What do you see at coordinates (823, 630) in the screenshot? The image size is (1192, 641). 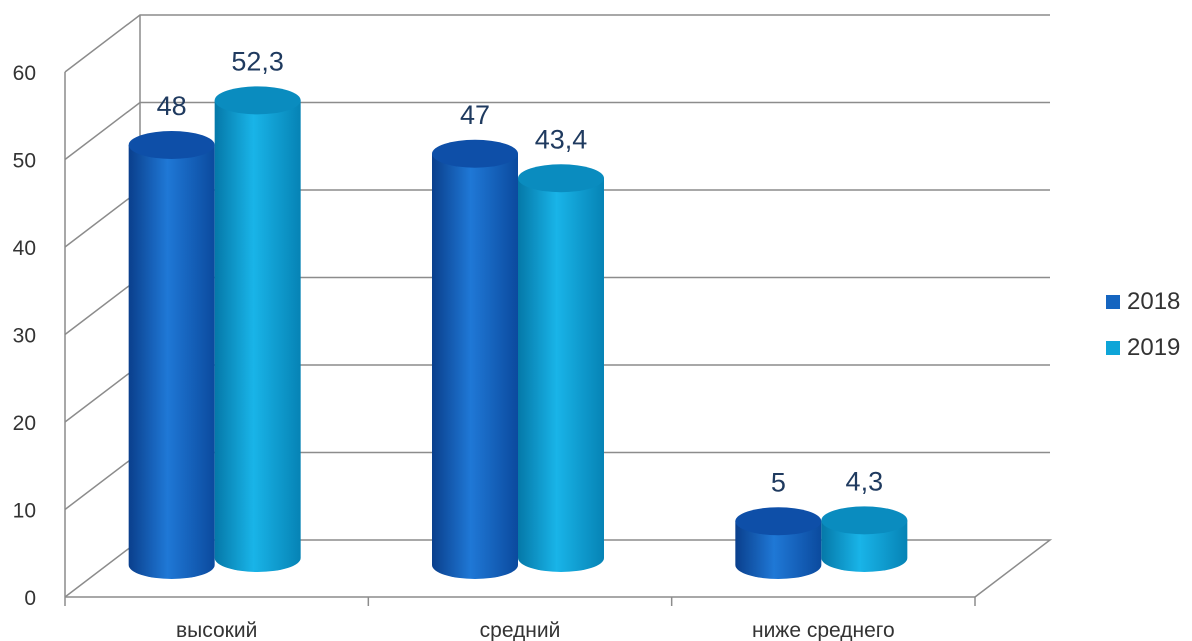 I see `x-category-label: ниже среднего` at bounding box center [823, 630].